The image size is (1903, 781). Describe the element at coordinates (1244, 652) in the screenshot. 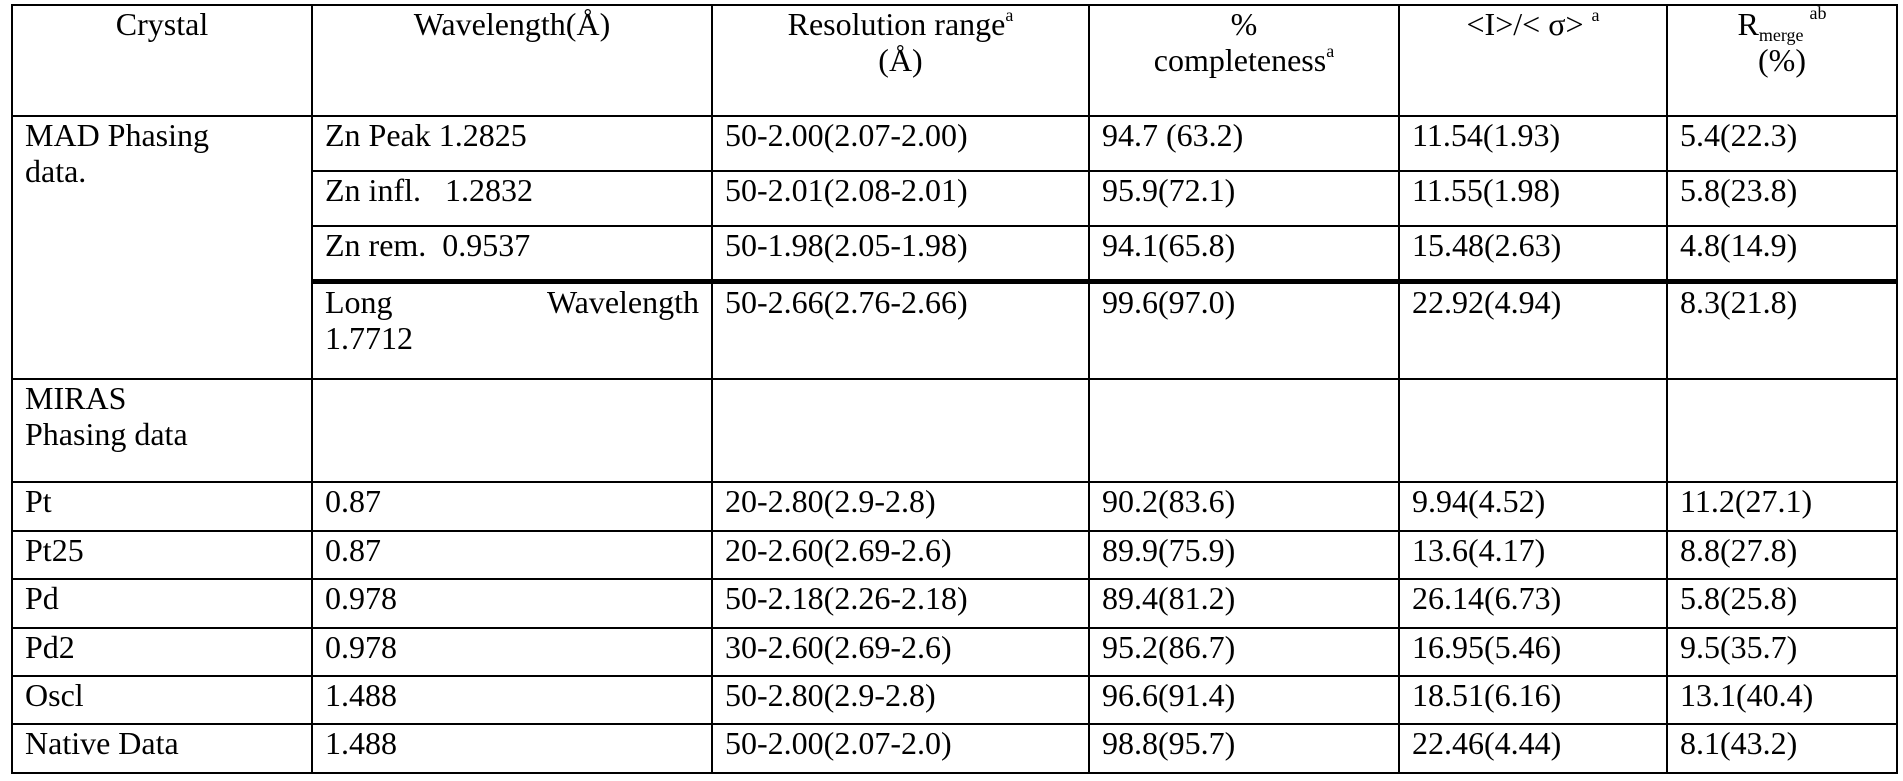

I see `cell-completeness: 95.2(86.7)` at that location.